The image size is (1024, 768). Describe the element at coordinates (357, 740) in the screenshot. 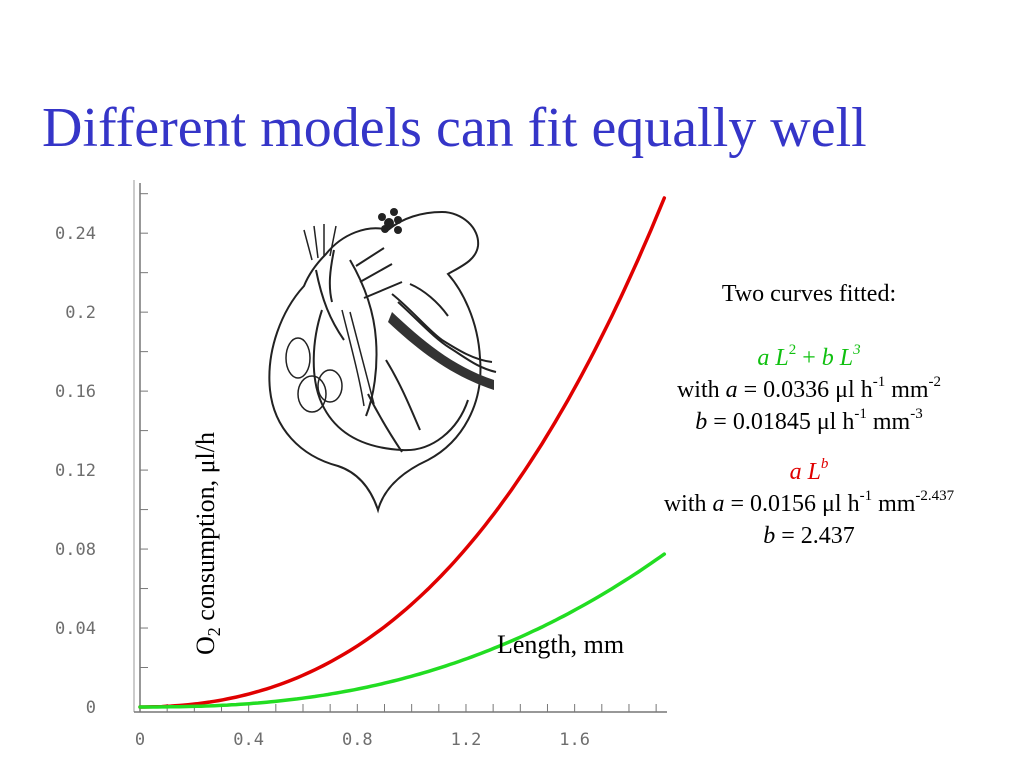

I see `x-tick-label: 0.8` at that location.